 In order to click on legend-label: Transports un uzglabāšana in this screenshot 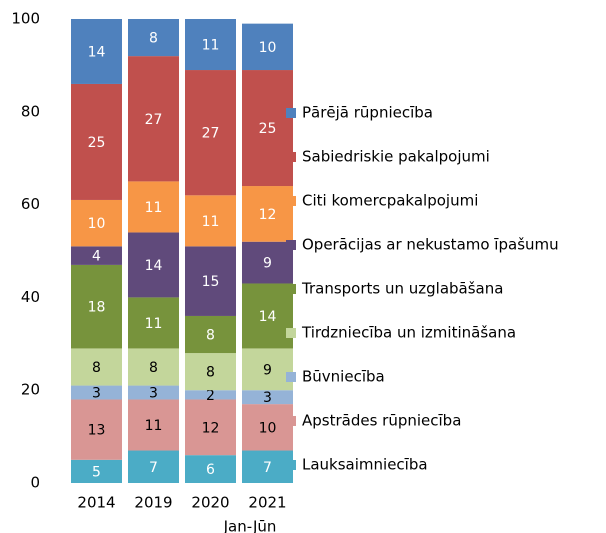, I will do `click(402, 289)`.